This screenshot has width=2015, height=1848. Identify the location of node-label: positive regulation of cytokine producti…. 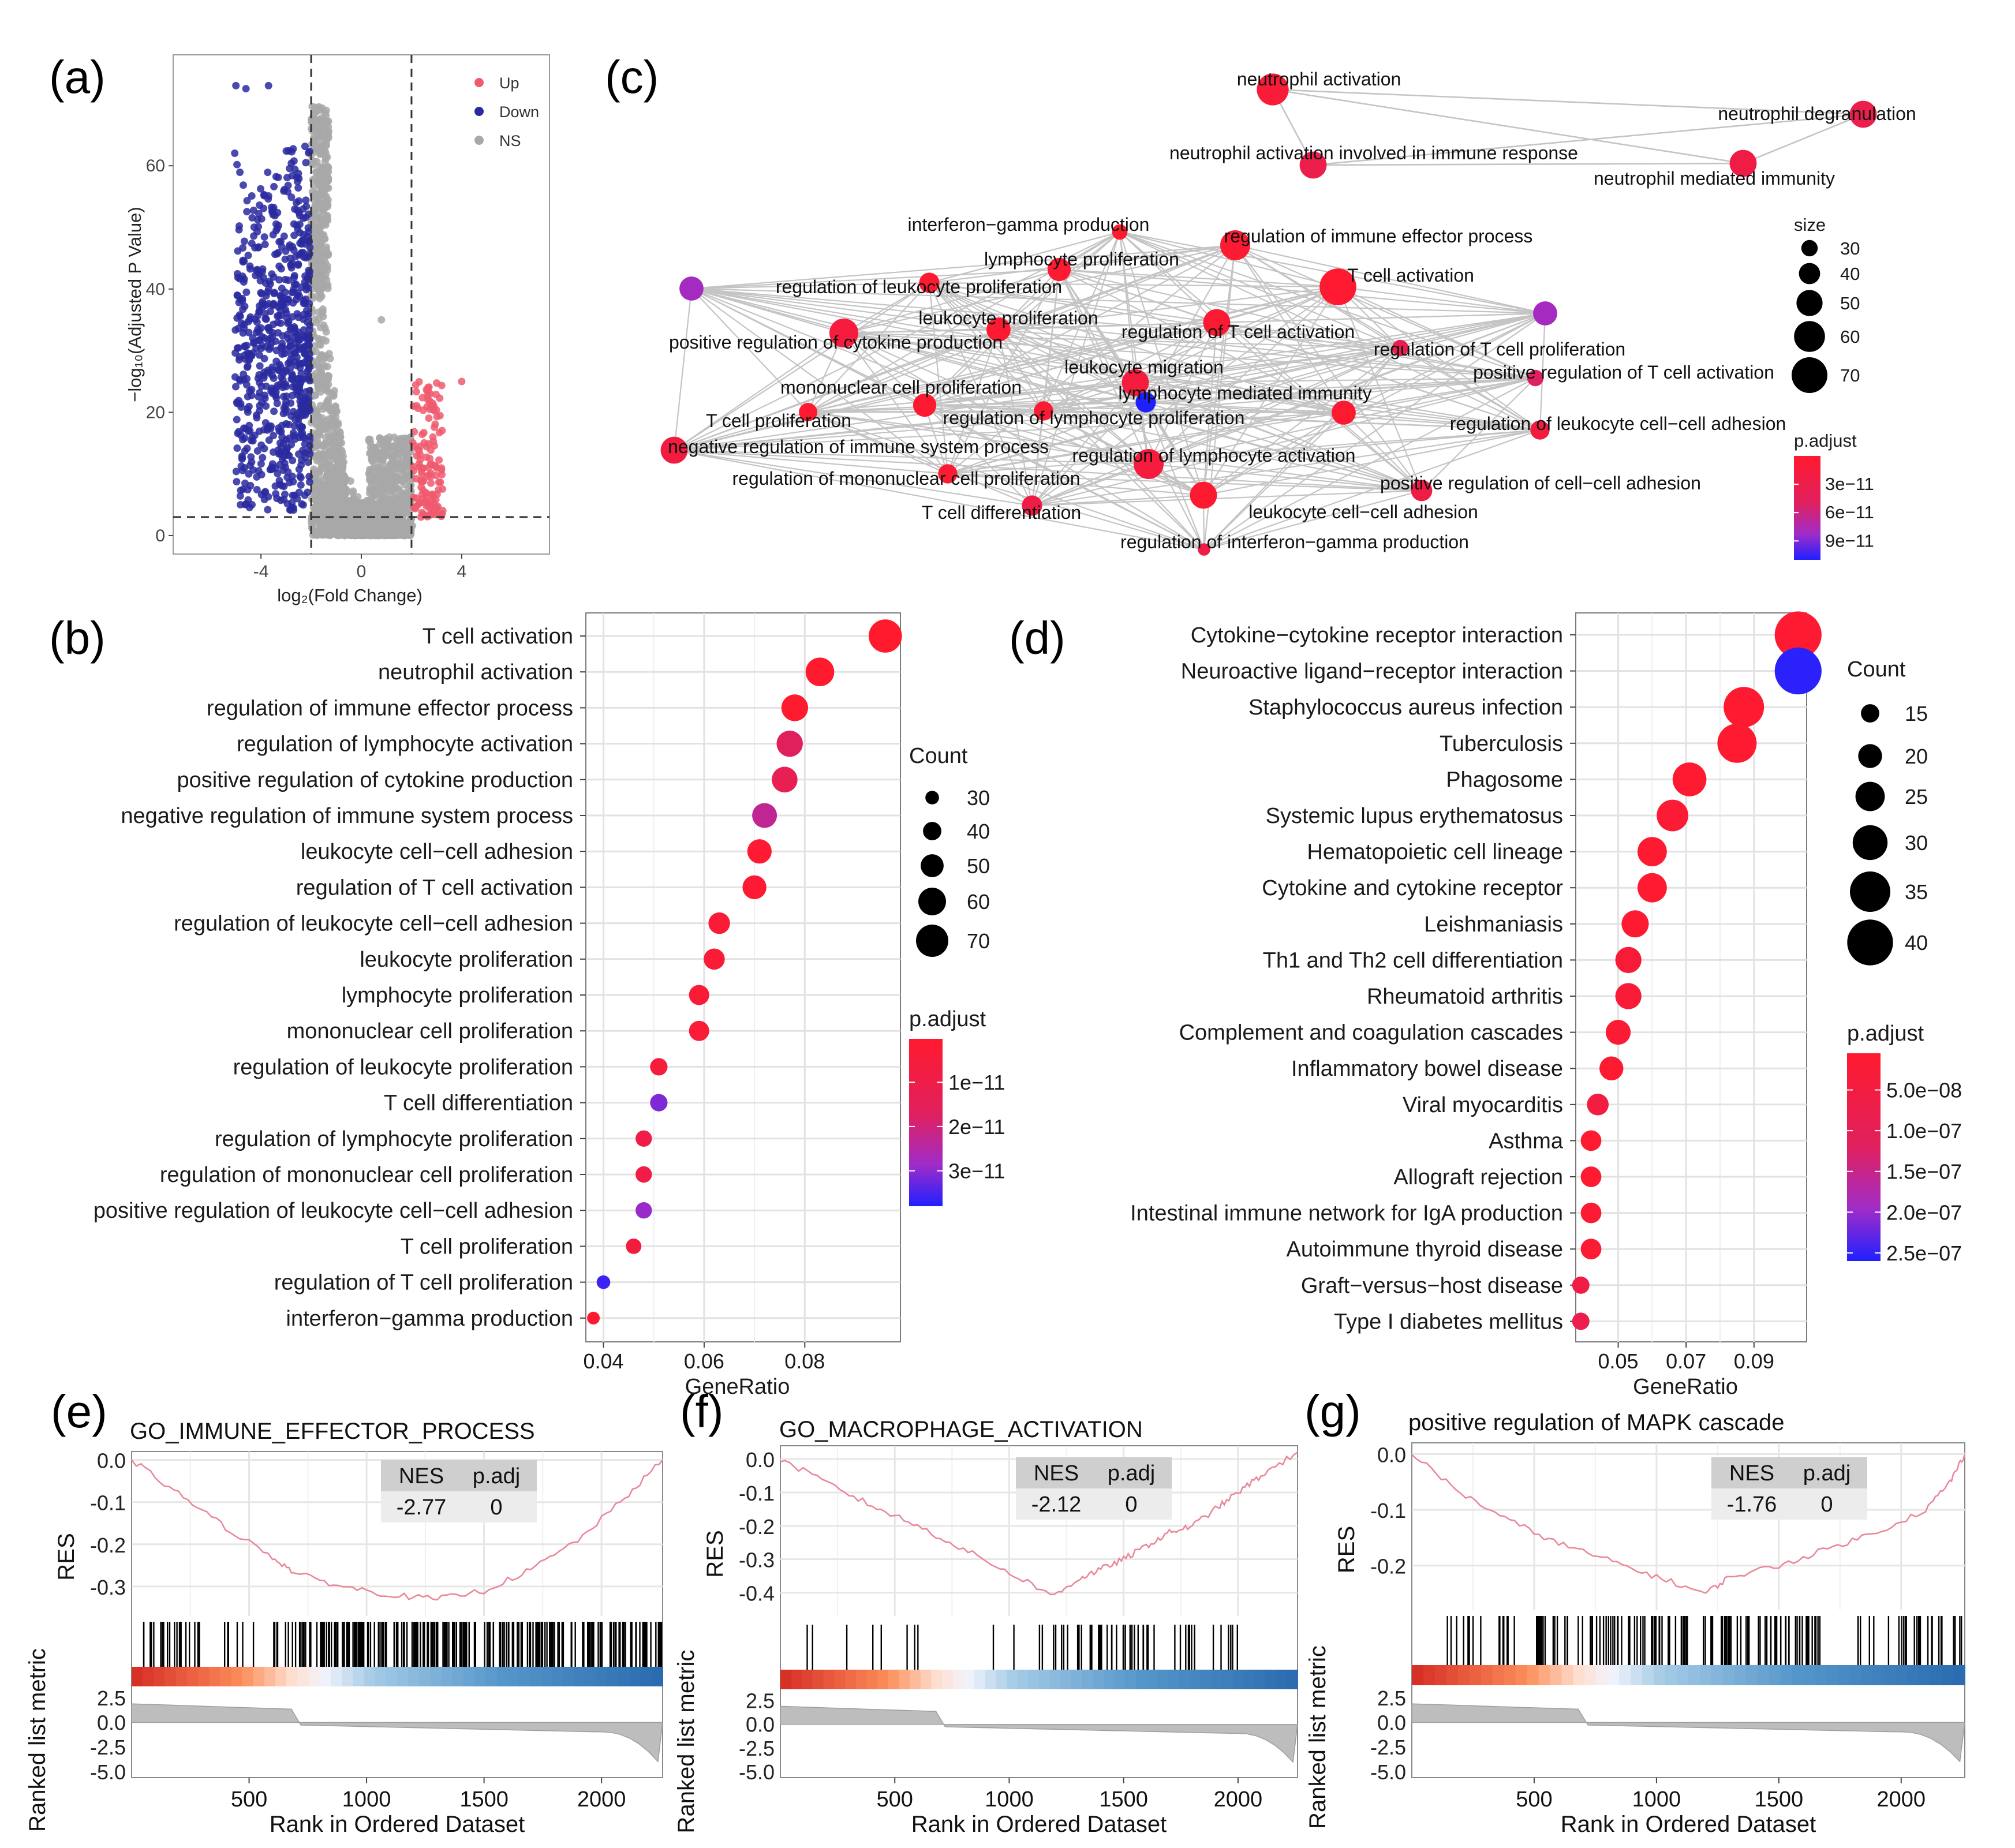
(836, 342).